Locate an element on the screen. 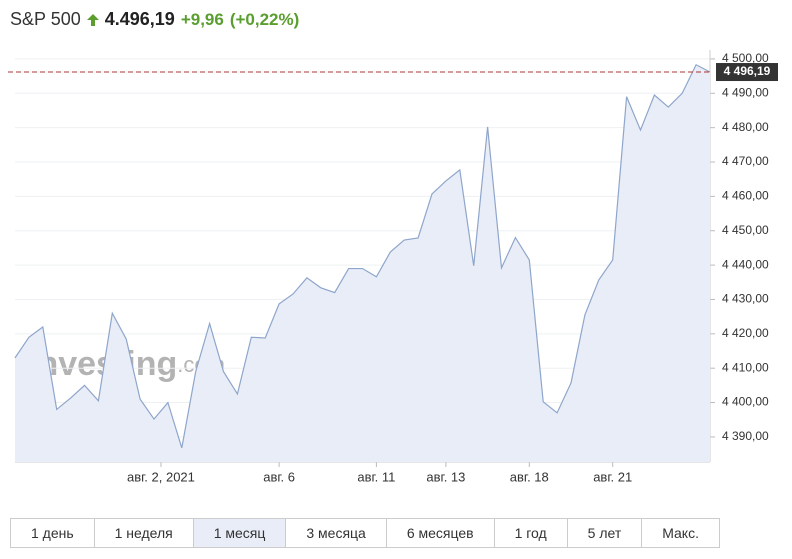 The width and height of the screenshot is (792, 559). y-tick-label: 4 420,00 is located at coordinates (745, 333).